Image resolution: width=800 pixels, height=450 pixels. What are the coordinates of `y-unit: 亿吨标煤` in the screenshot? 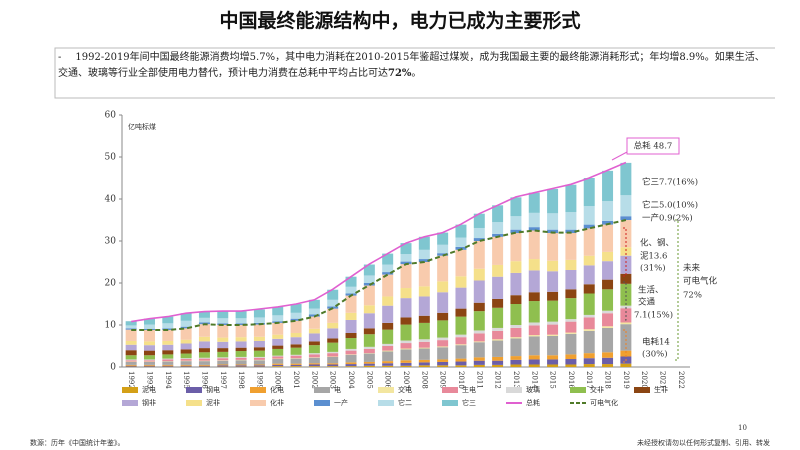 It's located at (142, 126).